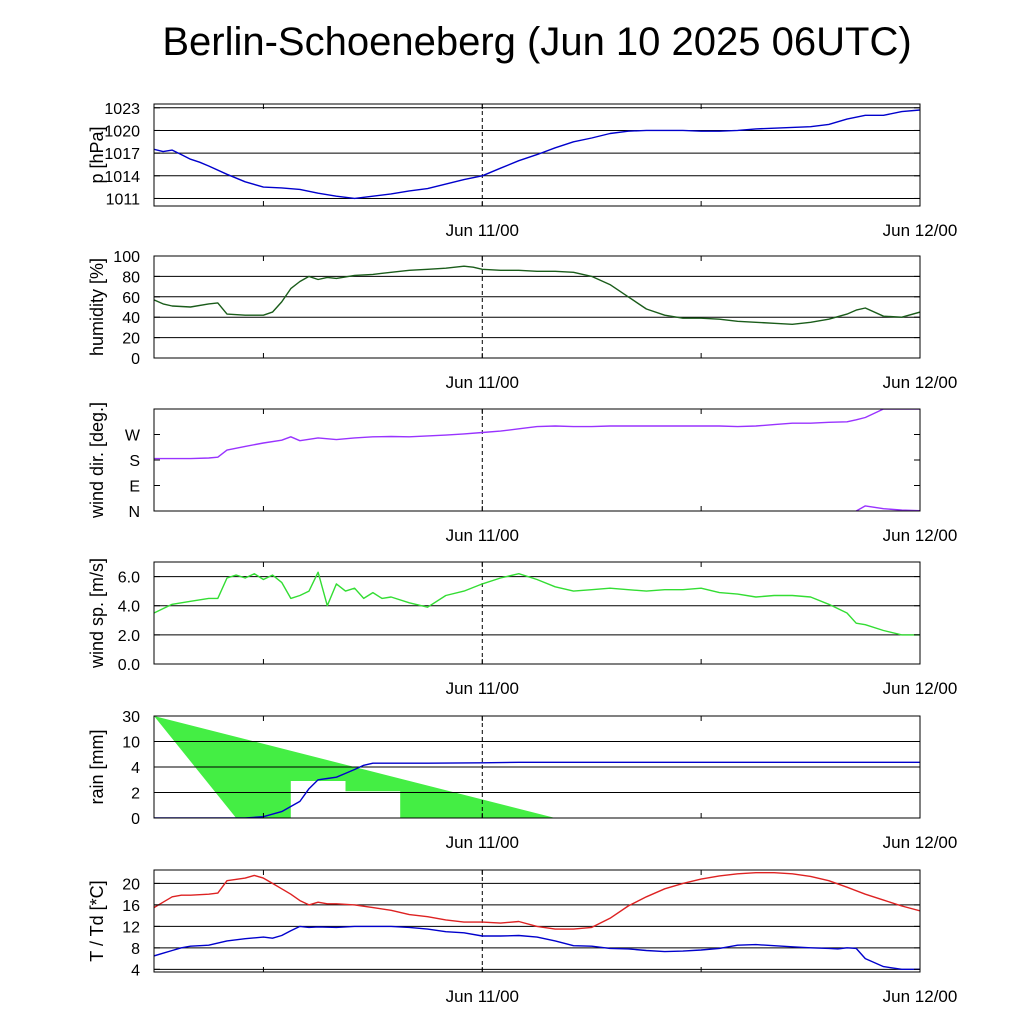  Describe the element at coordinates (126, 257) in the screenshot. I see `y-tick-label: 100` at that location.